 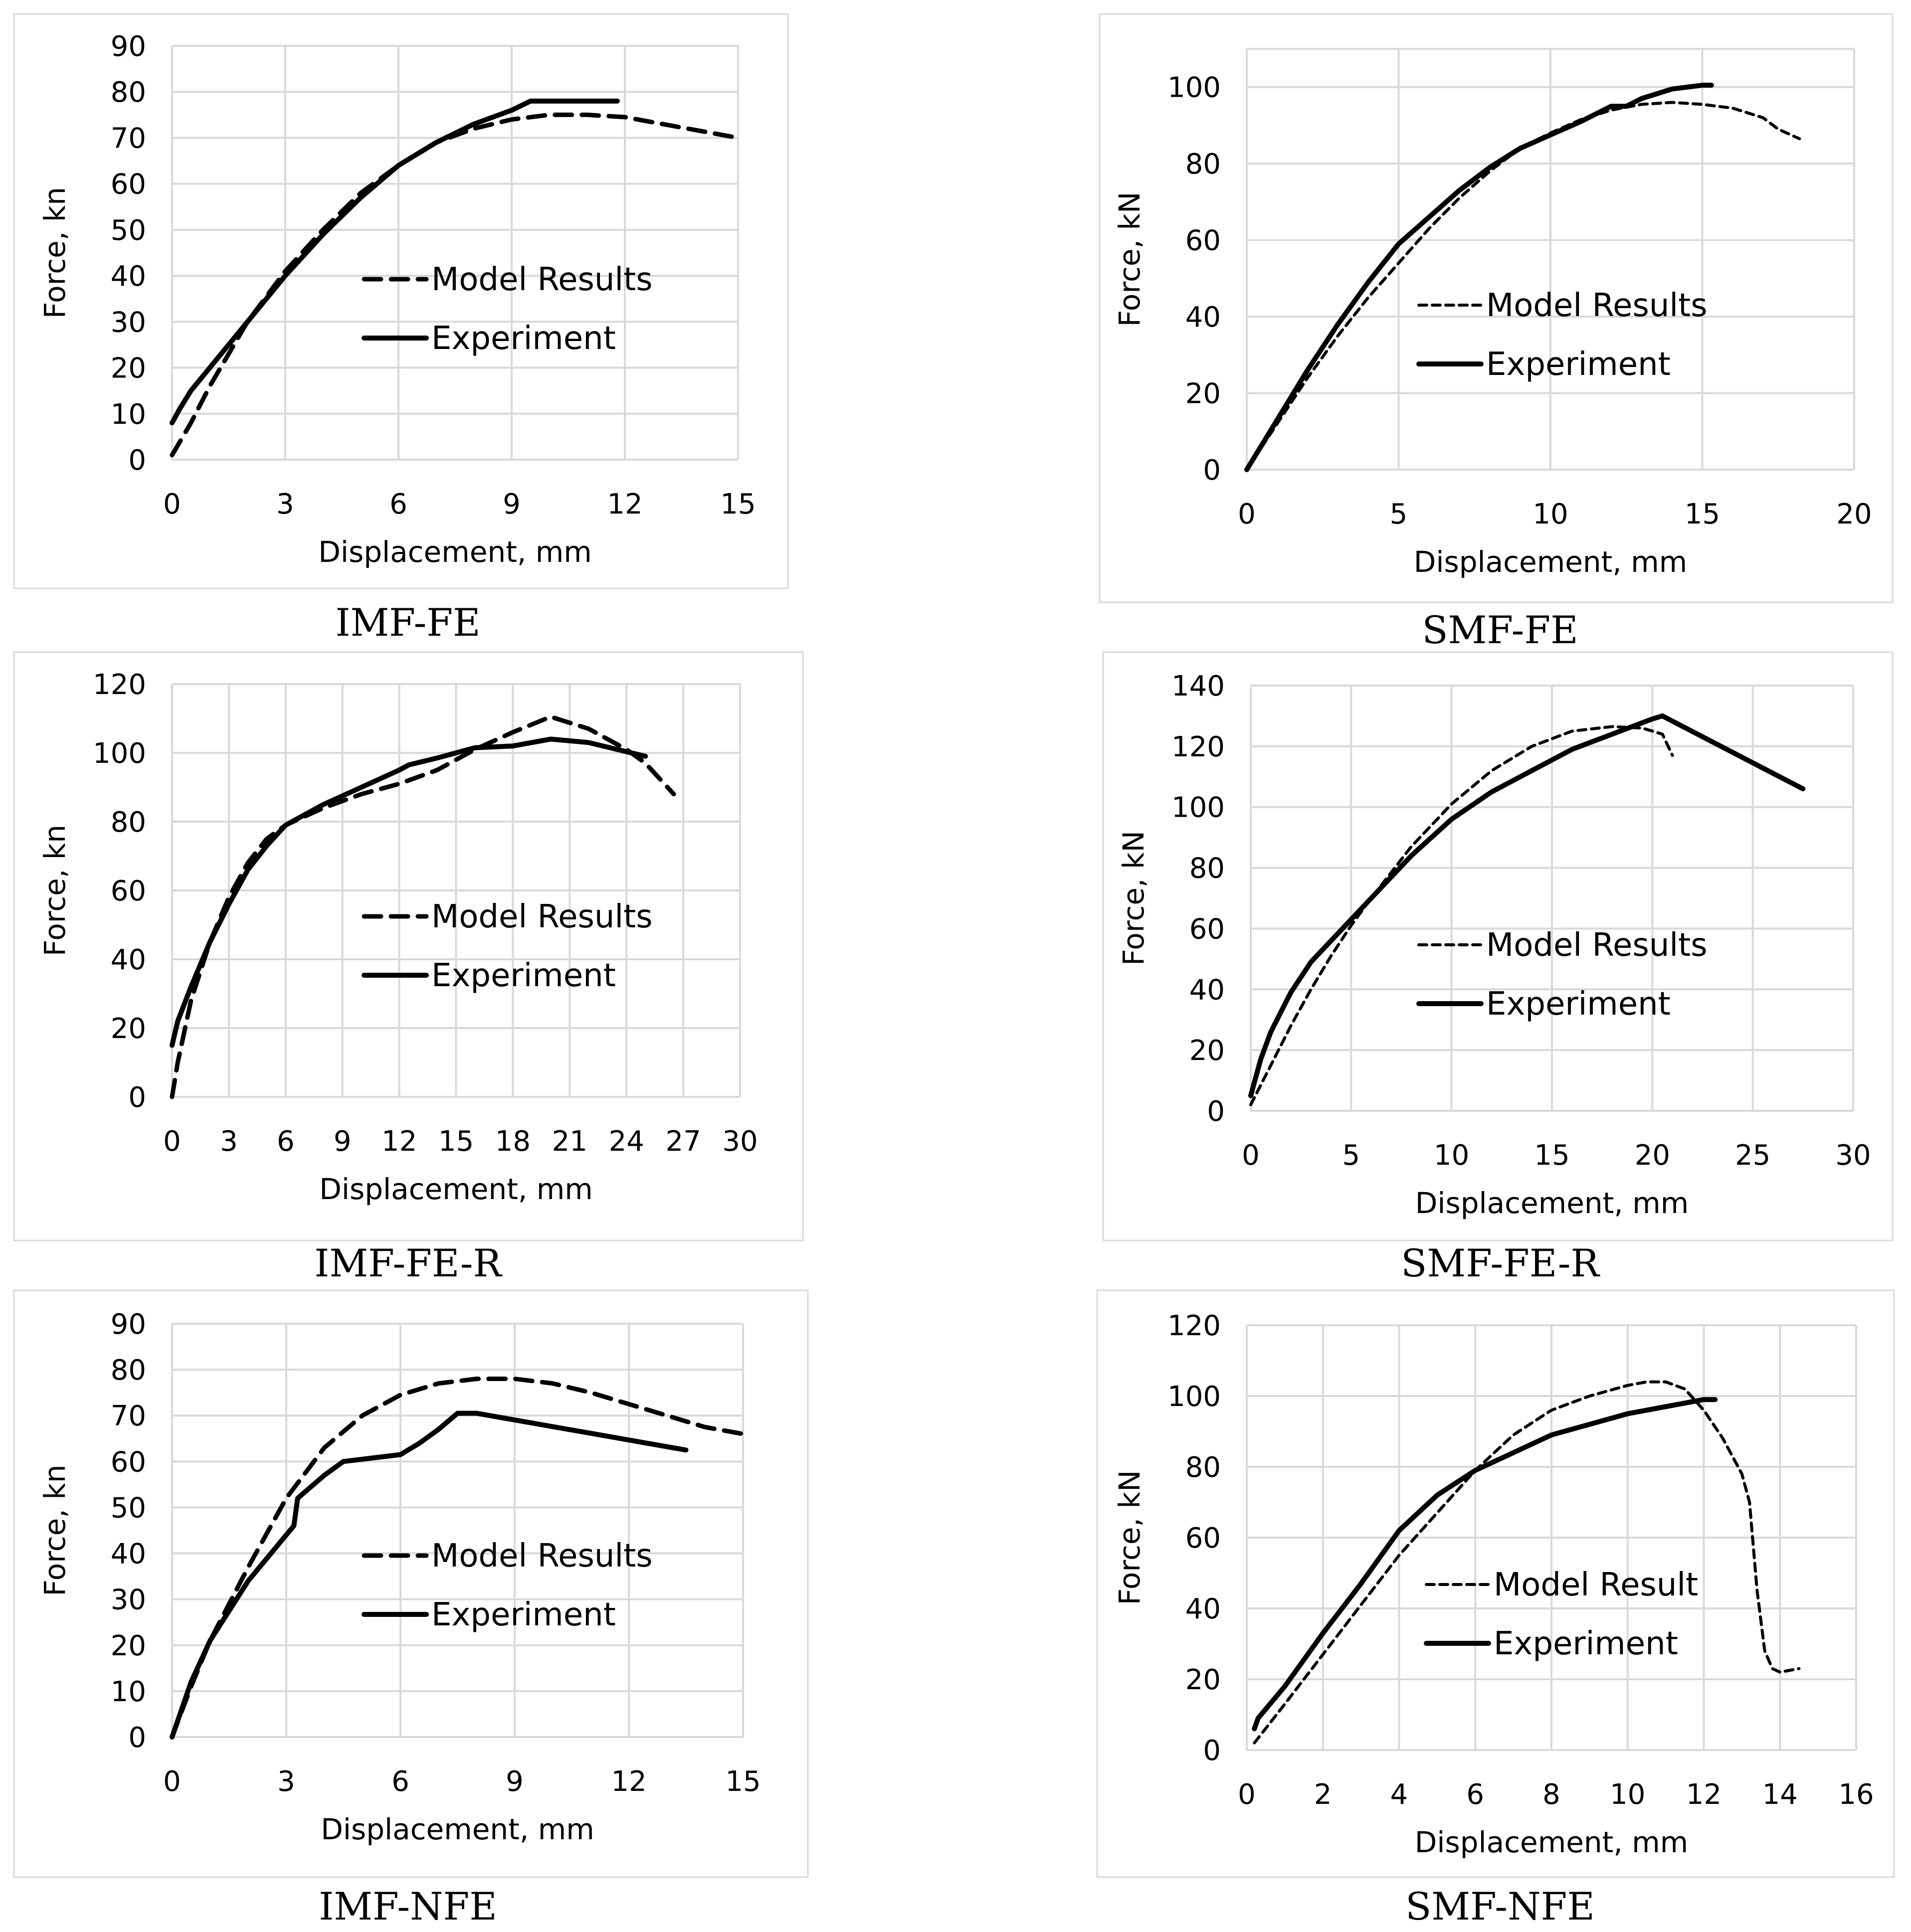 I want to click on y-tick-label: 140, so click(x=1198, y=686).